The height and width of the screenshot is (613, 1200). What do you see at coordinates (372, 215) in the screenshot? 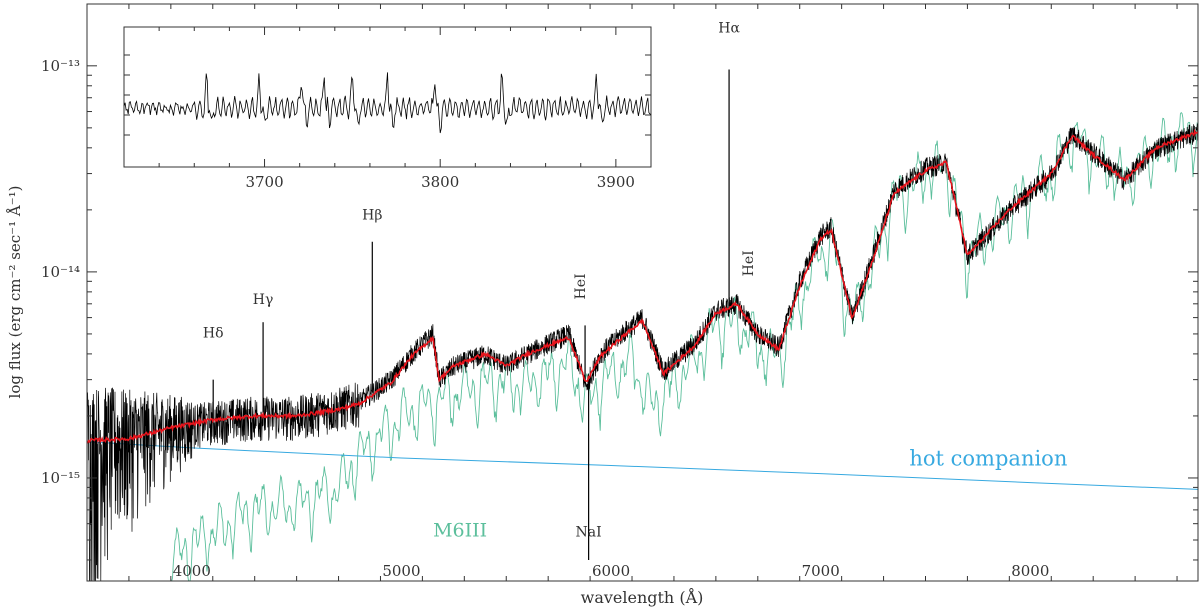
I see `line-label: Hβ` at bounding box center [372, 215].